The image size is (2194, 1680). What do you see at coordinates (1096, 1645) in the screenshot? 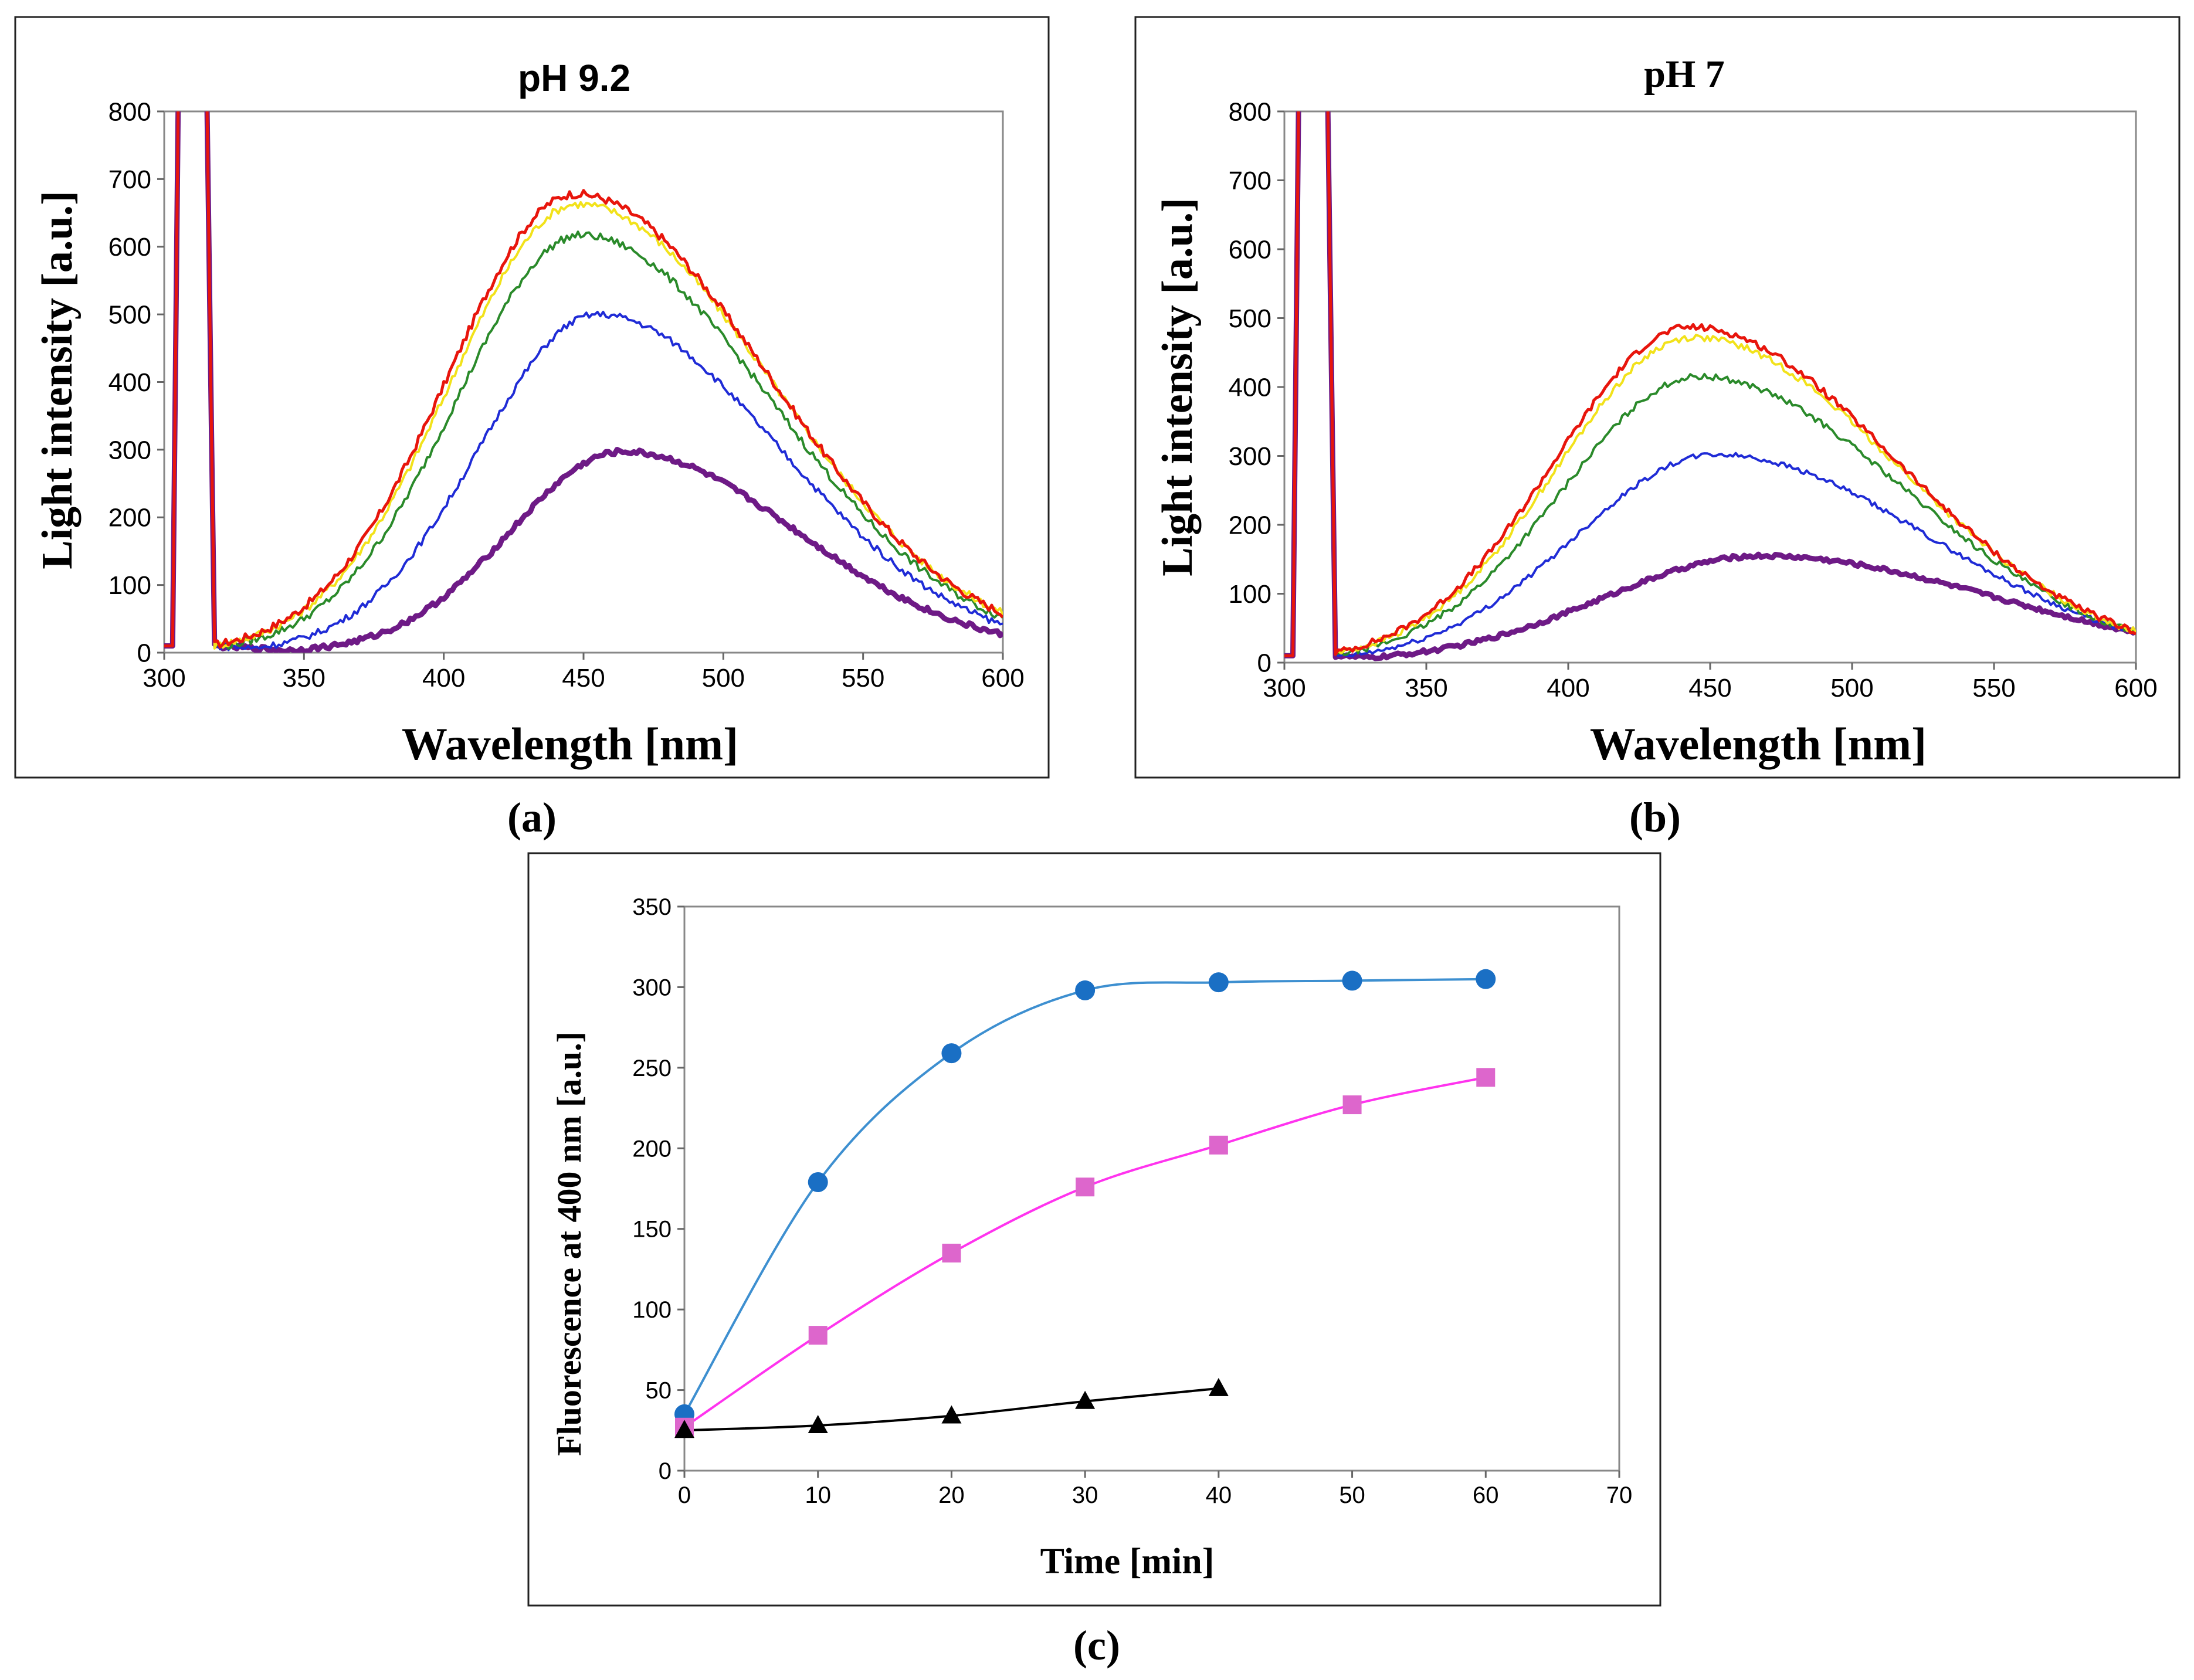
I see `panel-c-label: (c)` at bounding box center [1096, 1645].